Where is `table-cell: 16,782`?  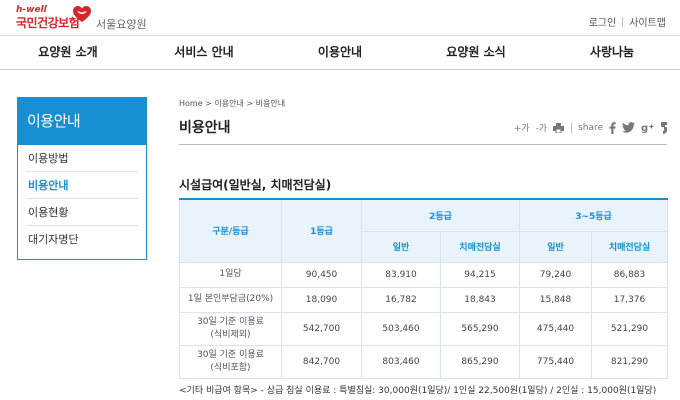
table-cell: 16,782 is located at coordinates (401, 299).